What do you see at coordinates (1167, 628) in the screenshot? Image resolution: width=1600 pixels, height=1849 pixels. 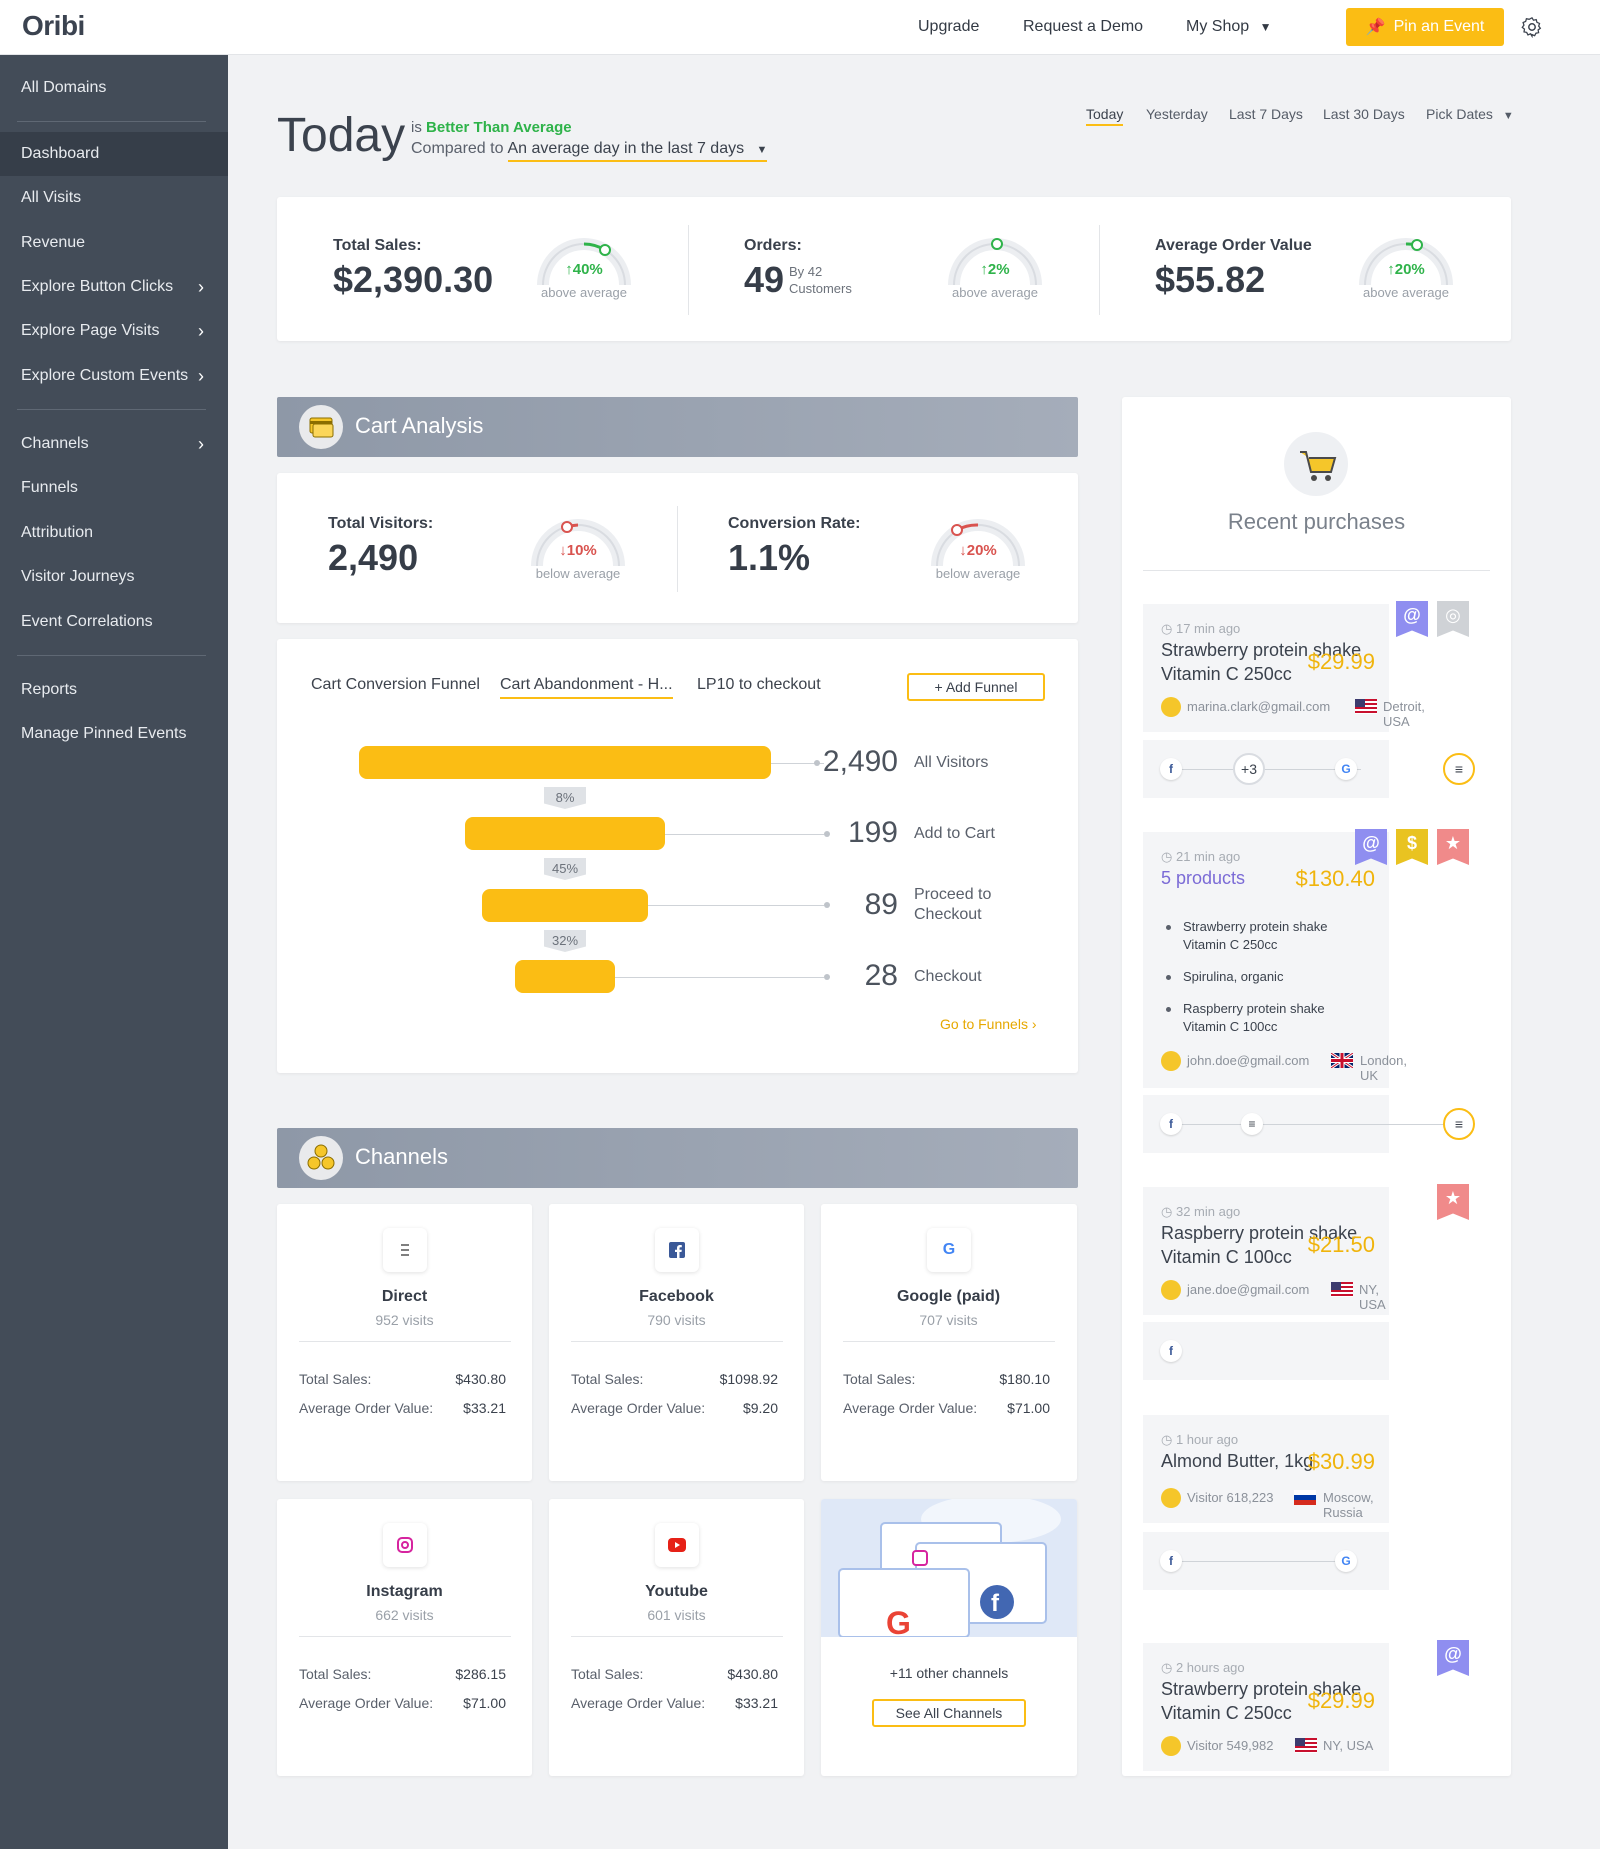 I see `clock-icon: ◷` at bounding box center [1167, 628].